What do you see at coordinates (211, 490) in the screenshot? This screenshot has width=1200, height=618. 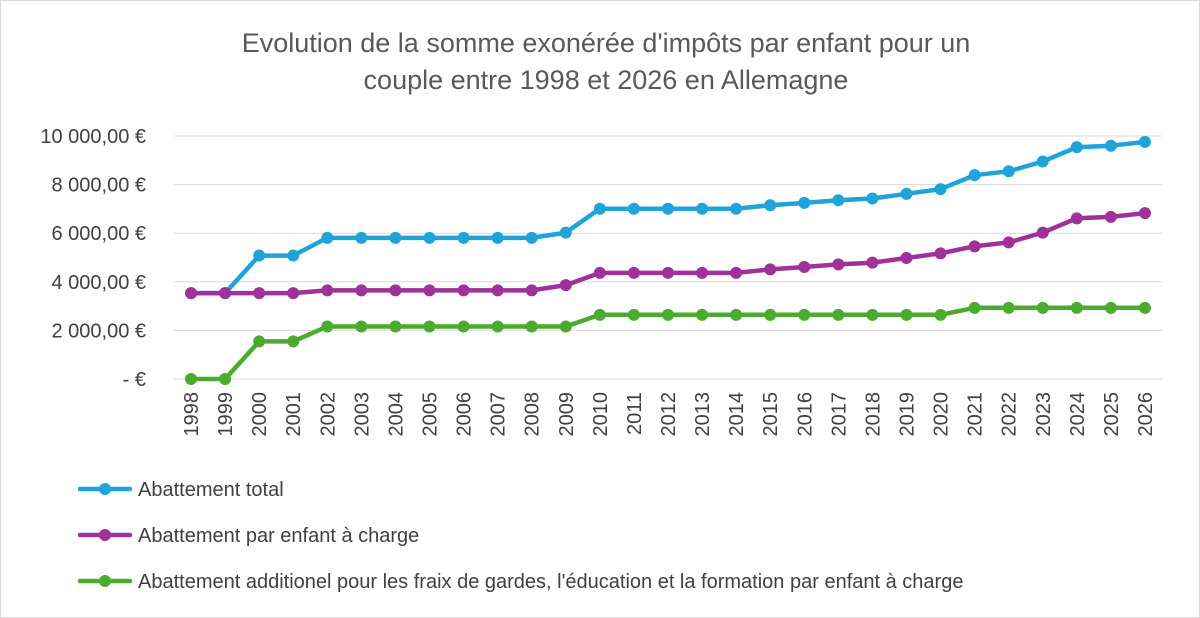 I see `legend-label: Abattement total` at bounding box center [211, 490].